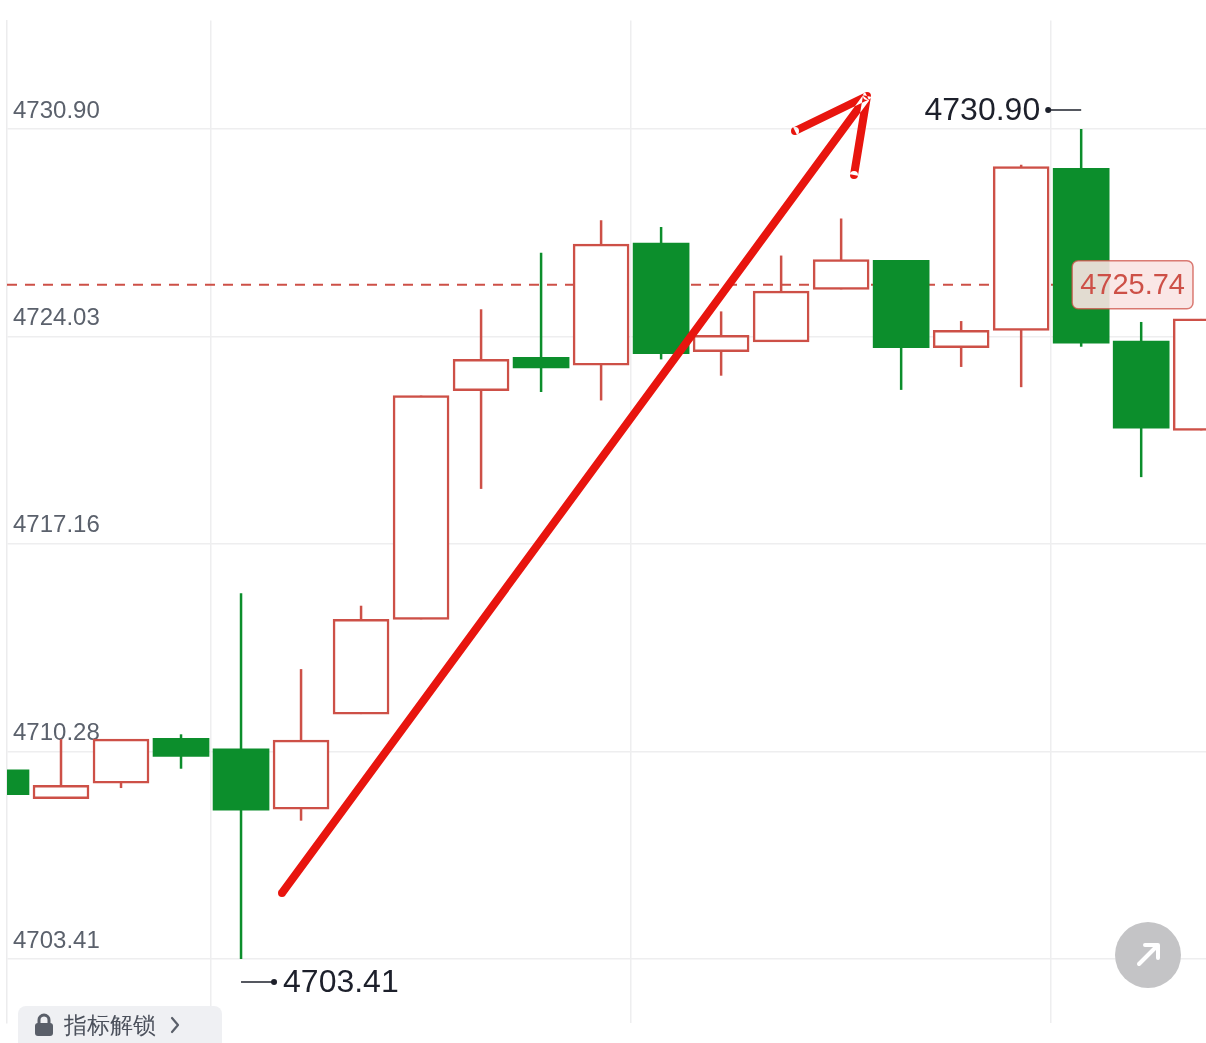 The width and height of the screenshot is (1206, 1043). Describe the element at coordinates (56, 524) in the screenshot. I see `y-tick-label: 4717.16` at that location.